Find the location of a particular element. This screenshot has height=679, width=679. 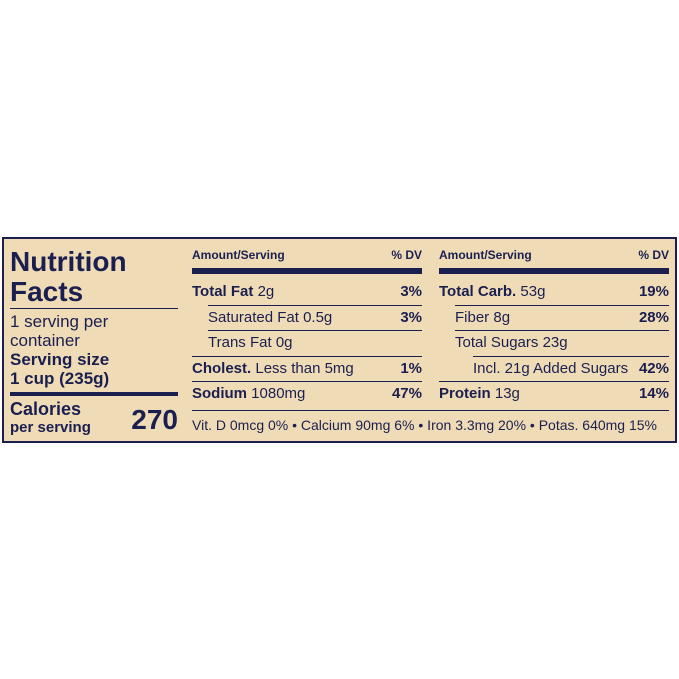

nutrient-text: Protein 13g is located at coordinates (479, 393).